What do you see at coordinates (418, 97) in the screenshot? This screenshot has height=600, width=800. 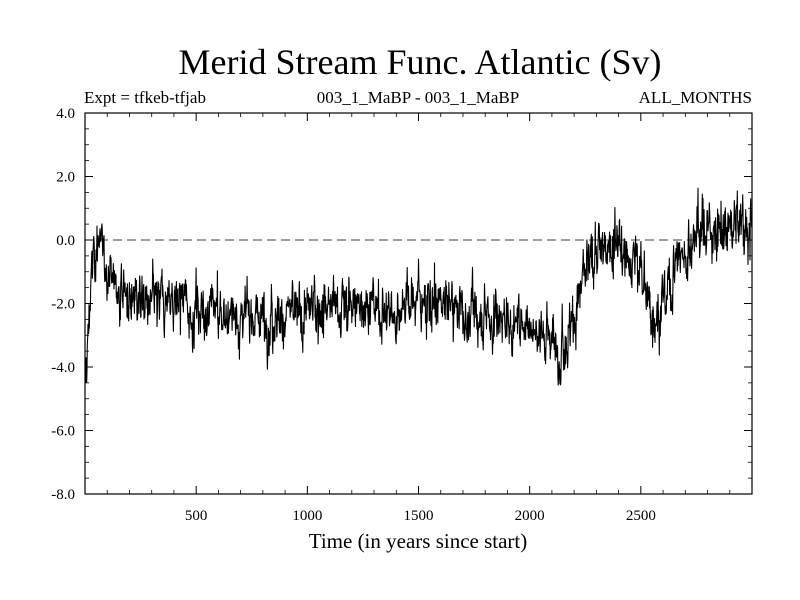 I see `subtitle-center: 003_1_MaBP - 003_1_MaBP` at bounding box center [418, 97].